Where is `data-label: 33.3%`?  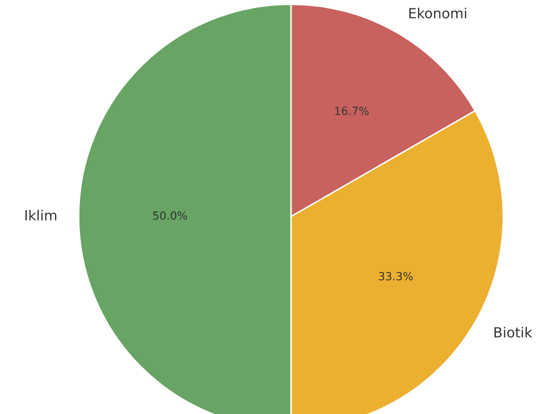
data-label: 33.3% is located at coordinates (395, 276).